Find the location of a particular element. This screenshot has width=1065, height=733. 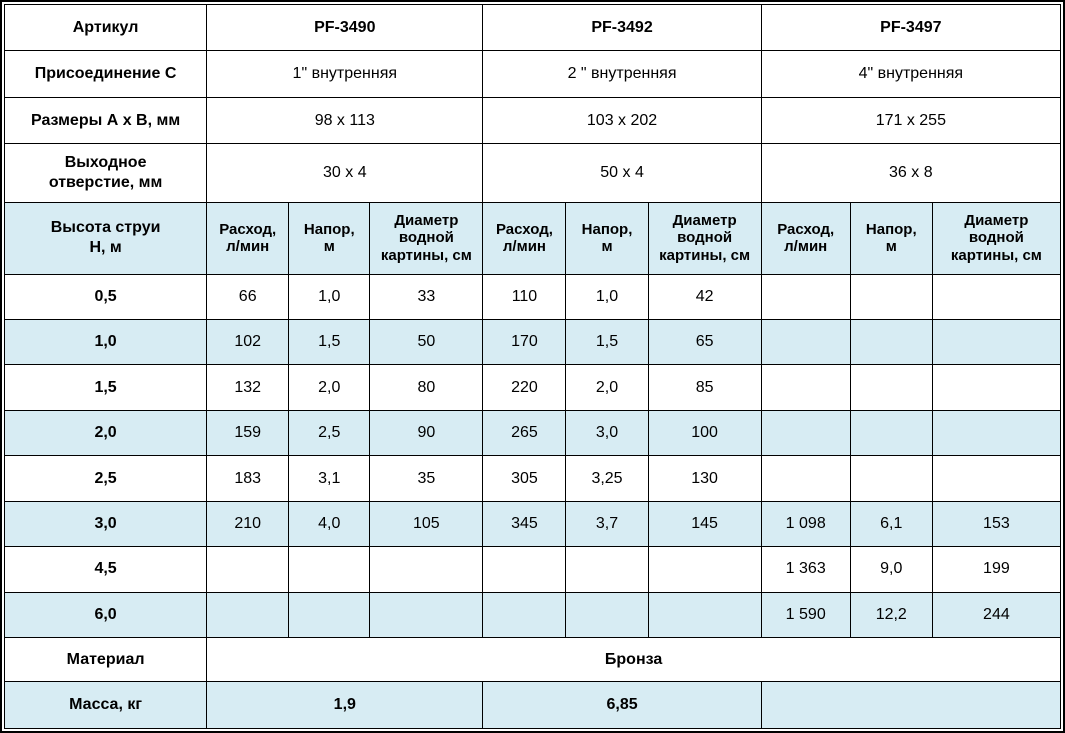

data-cell: 170 is located at coordinates (524, 342).